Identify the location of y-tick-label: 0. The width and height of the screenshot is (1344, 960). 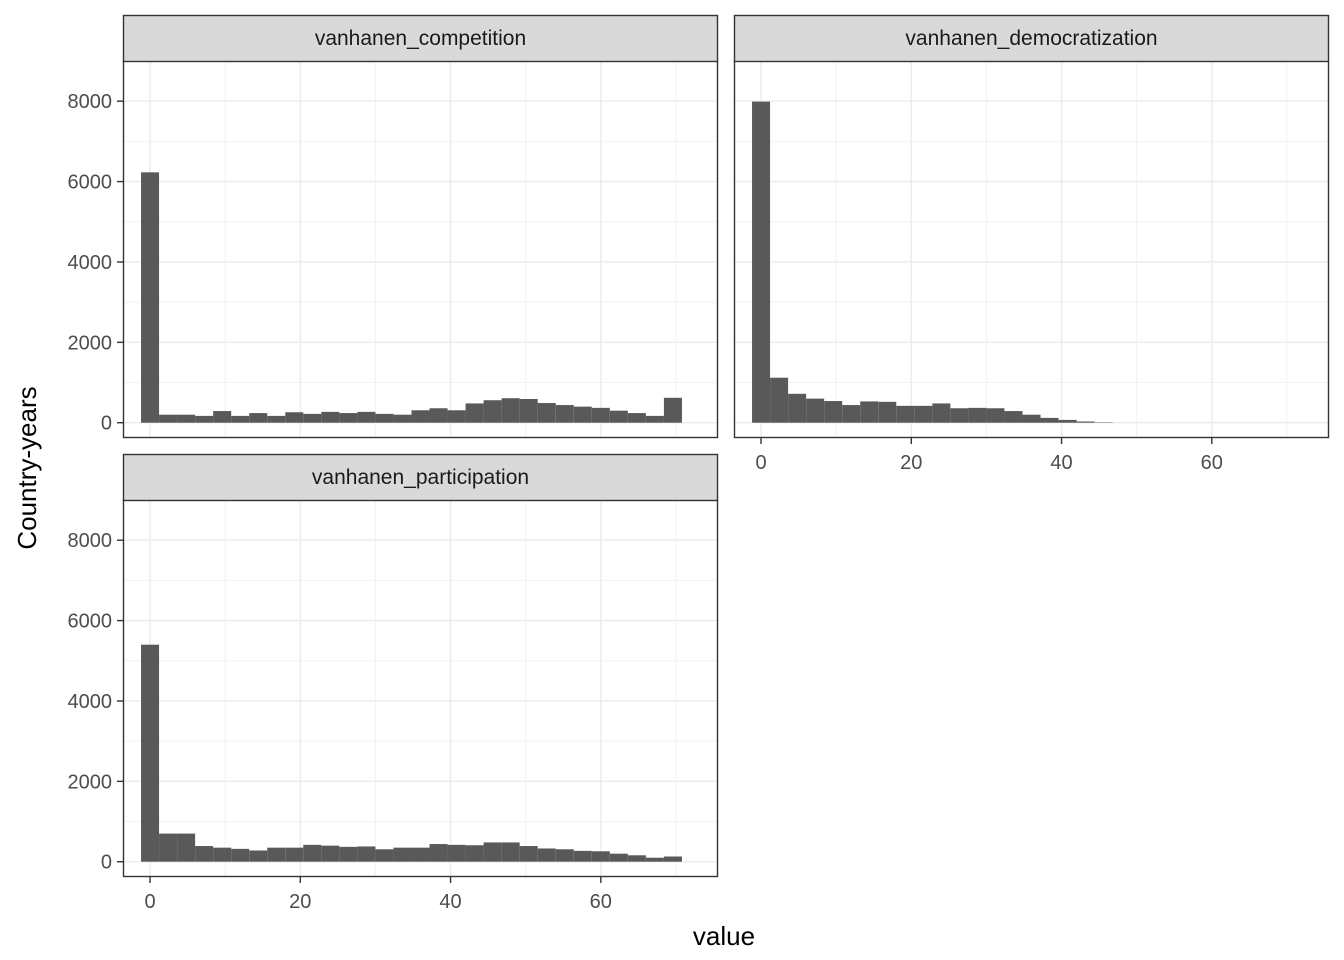
(106, 863).